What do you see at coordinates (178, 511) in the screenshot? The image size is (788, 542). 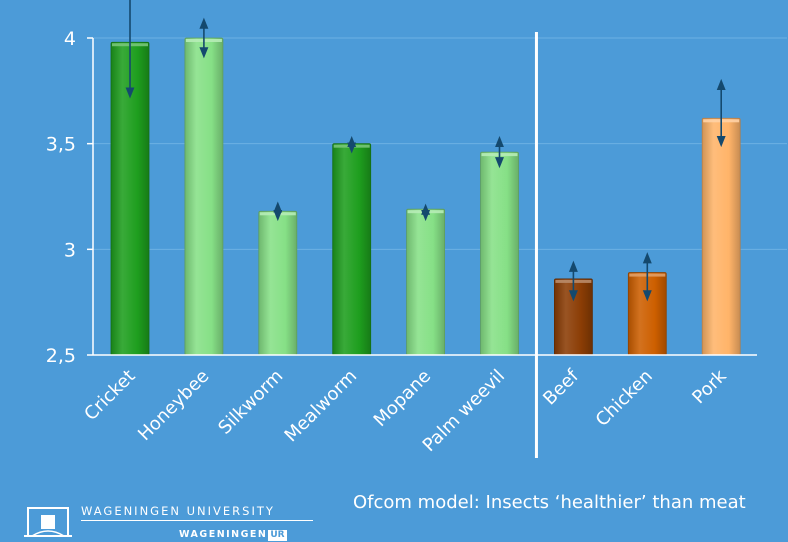 I see `logo-university-name: WAGENINGEN UNIVERSITY` at bounding box center [178, 511].